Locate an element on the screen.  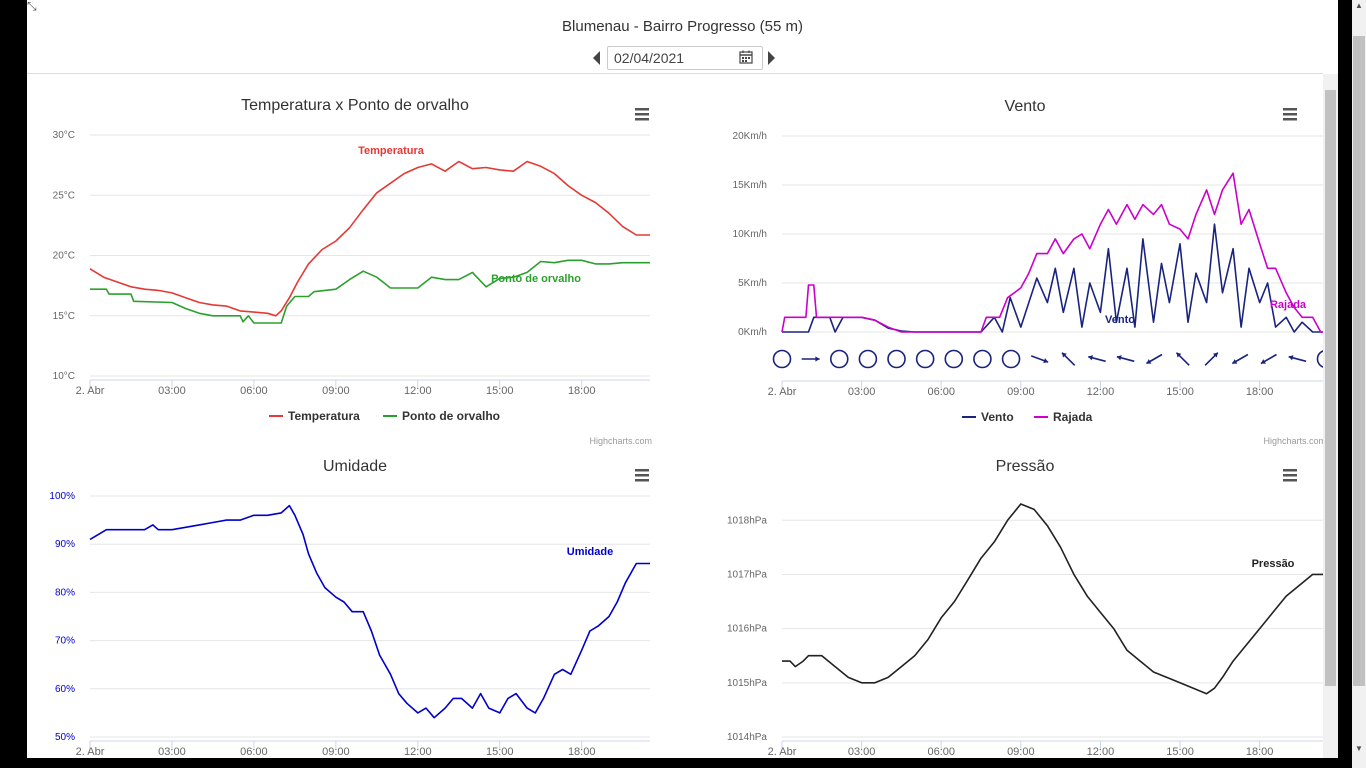
y-tick-label: 5Km/h is located at coordinates (752, 283).